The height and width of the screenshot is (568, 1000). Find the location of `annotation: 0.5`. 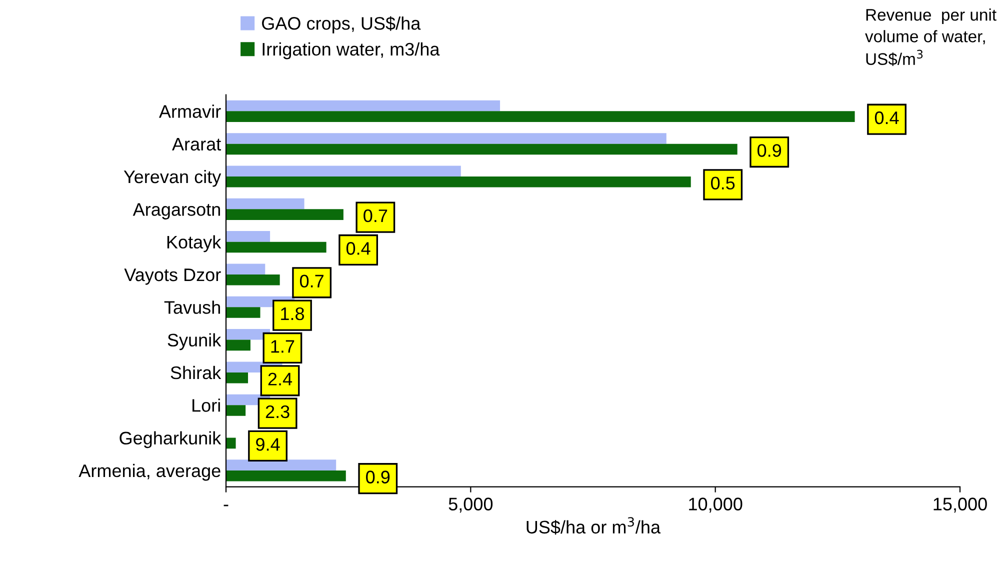

annotation: 0.5 is located at coordinates (723, 183).